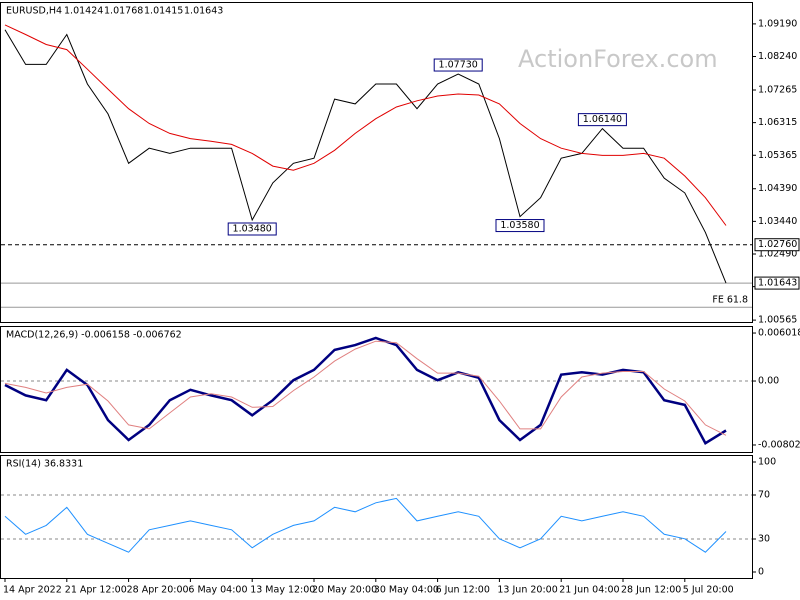 The height and width of the screenshot is (600, 800). Describe the element at coordinates (463, 590) in the screenshot. I see `x-tick-label: 6 Jun 12:00` at that location.